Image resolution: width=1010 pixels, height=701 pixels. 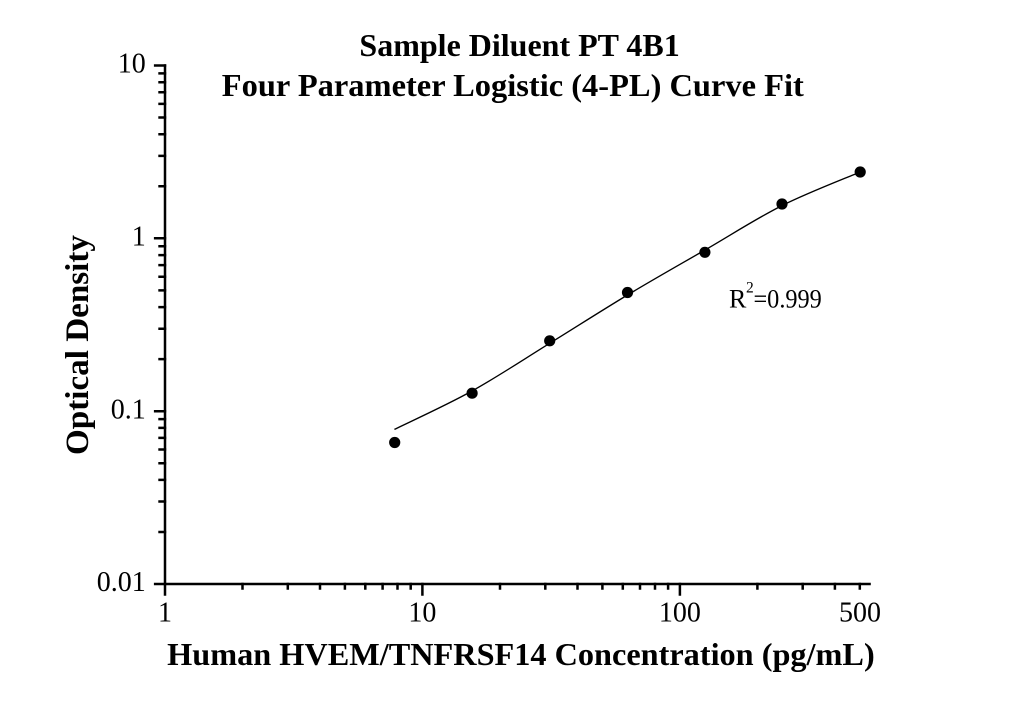 I want to click on svg-text: Sample Diluent PT 4B1, so click(x=519, y=45).